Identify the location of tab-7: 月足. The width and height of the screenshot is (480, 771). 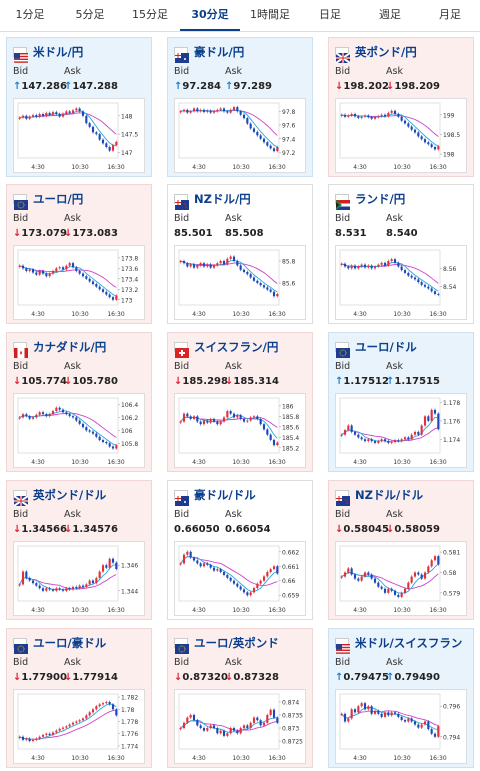
(450, 14).